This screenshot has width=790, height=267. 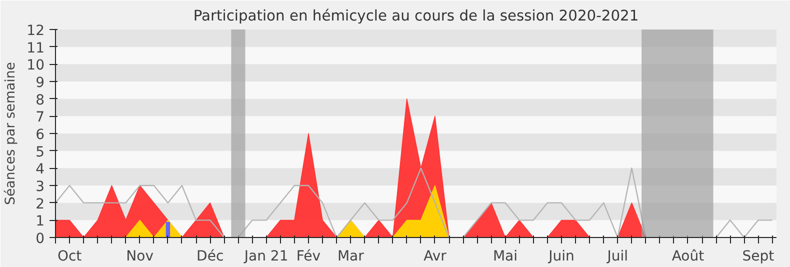 I want to click on y-tick-label: 10, so click(x=35, y=66).